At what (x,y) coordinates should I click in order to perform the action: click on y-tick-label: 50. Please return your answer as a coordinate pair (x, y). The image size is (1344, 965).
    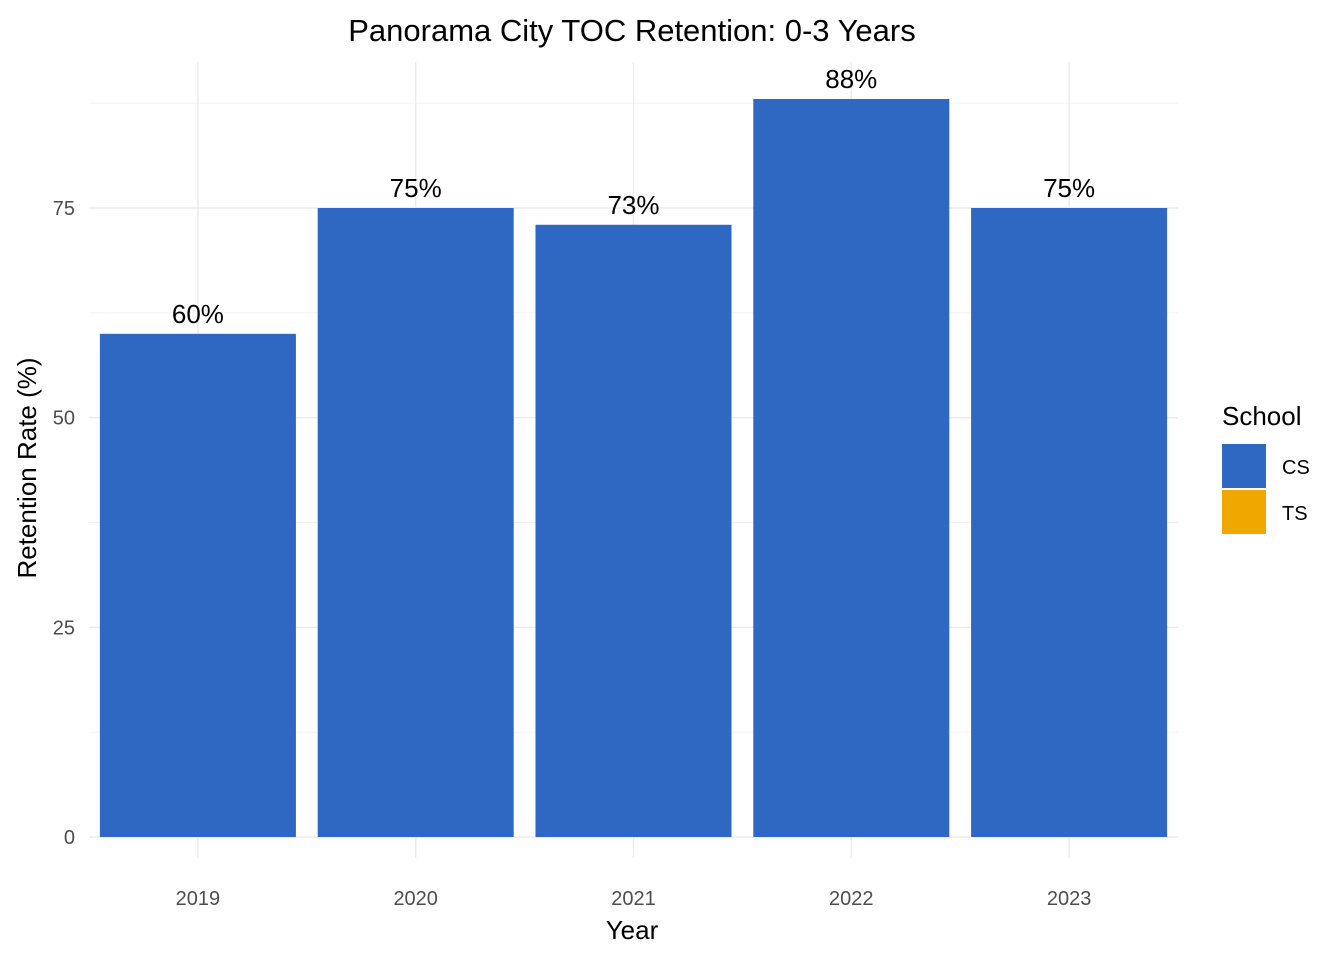
    Looking at the image, I should click on (64, 419).